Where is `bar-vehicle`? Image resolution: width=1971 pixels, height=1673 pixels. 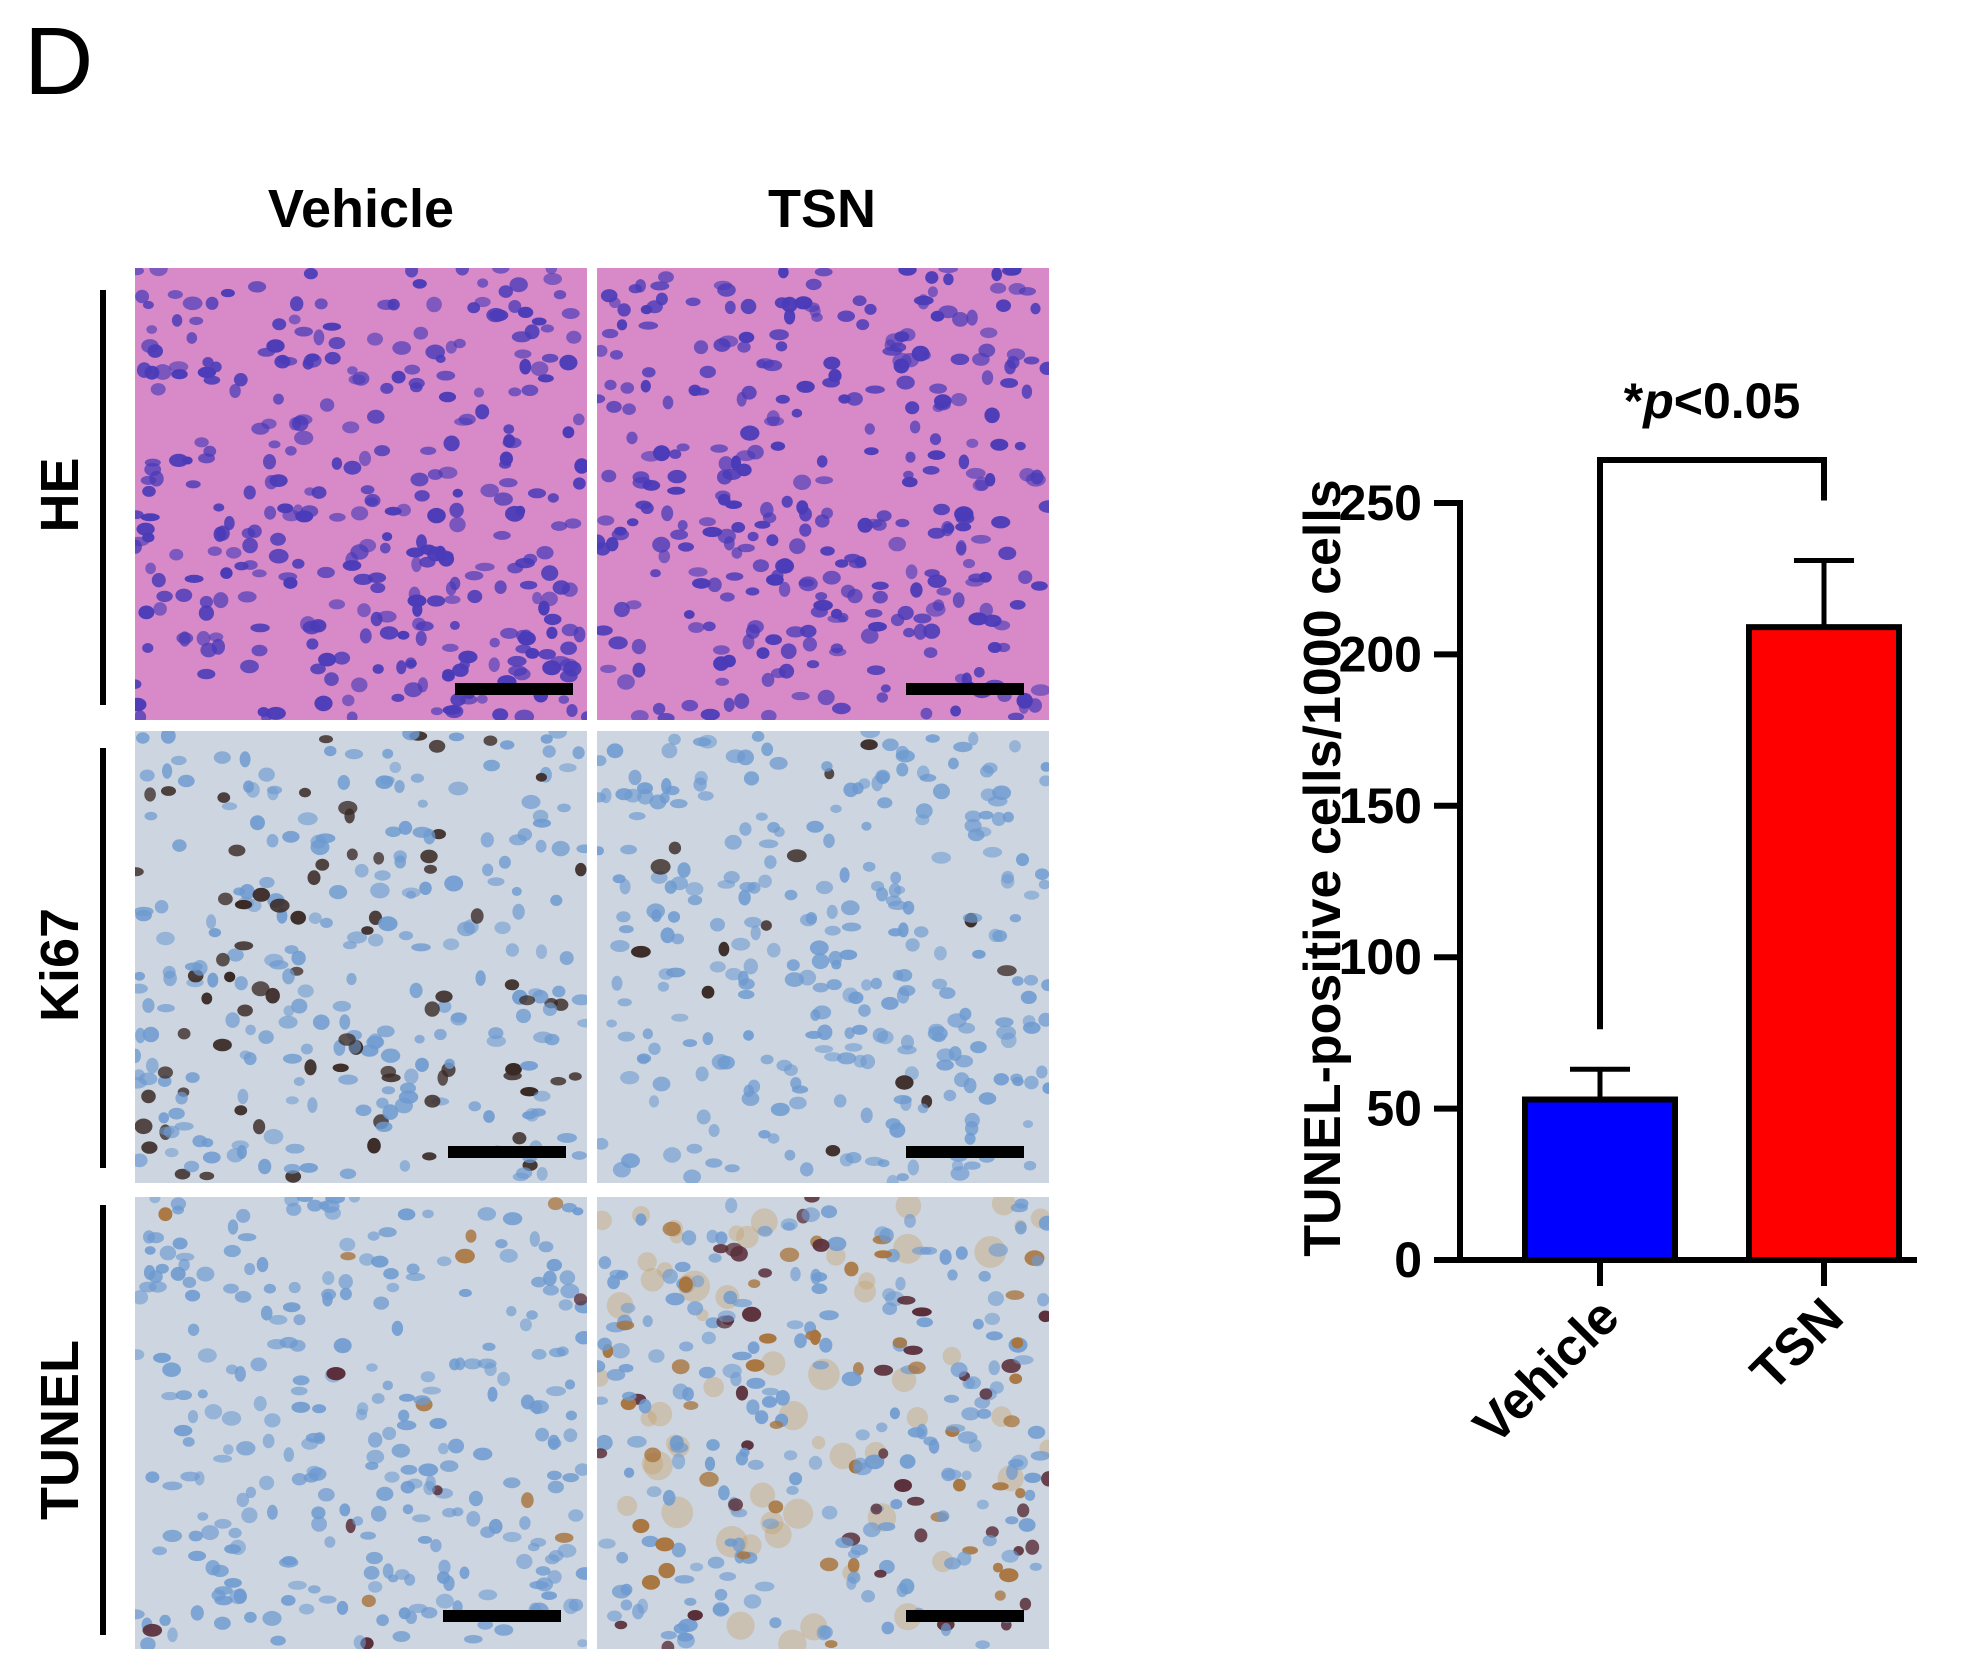 bar-vehicle is located at coordinates (1600, 1179).